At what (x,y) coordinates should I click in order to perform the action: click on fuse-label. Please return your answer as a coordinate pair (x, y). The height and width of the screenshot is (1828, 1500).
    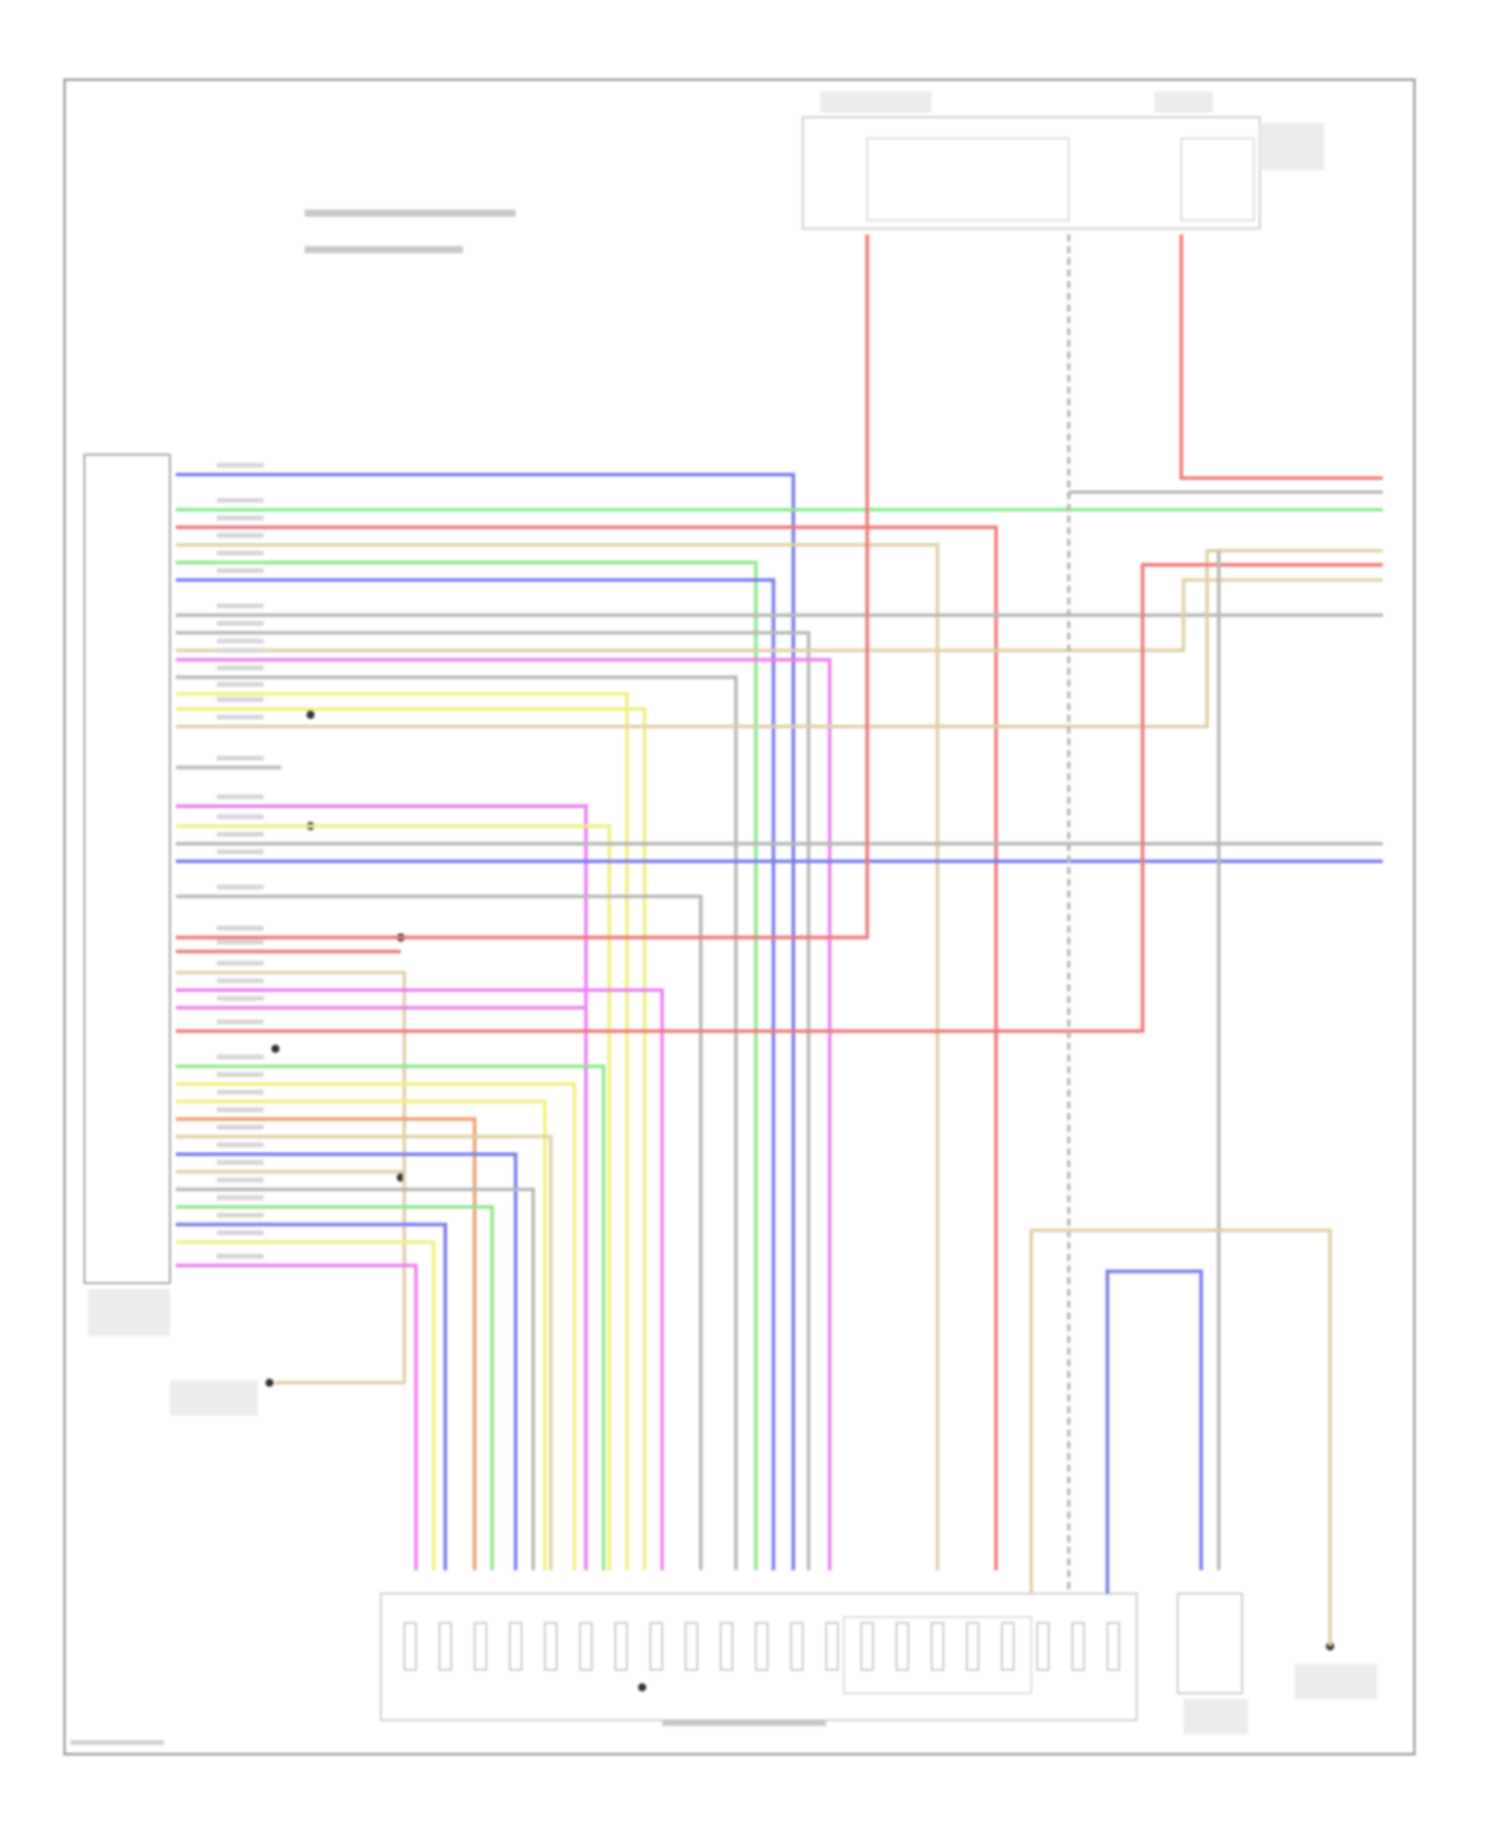
    Looking at the image, I should click on (1183, 102).